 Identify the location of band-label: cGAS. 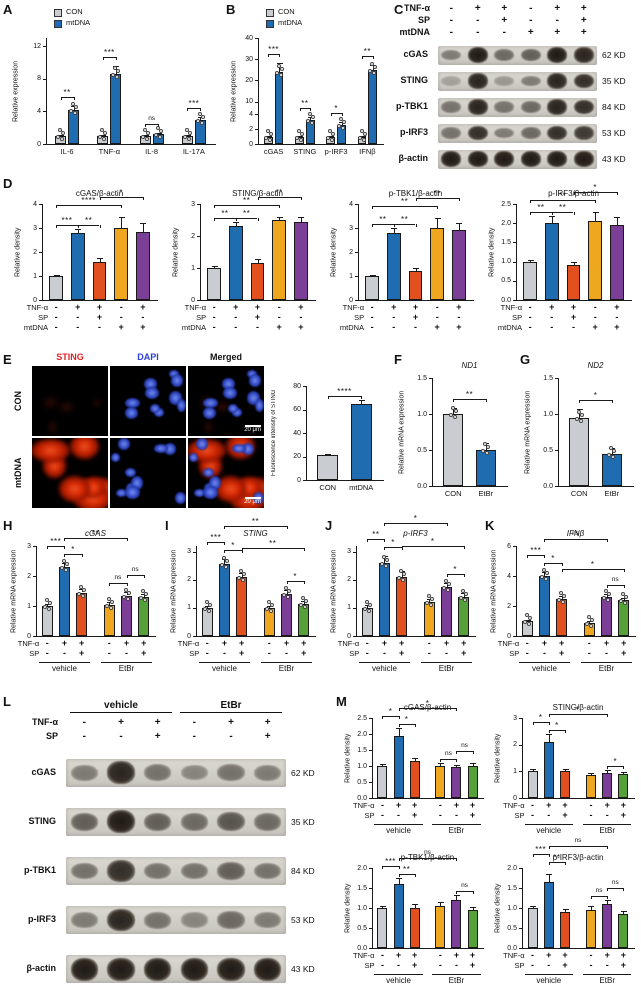
(415, 54).